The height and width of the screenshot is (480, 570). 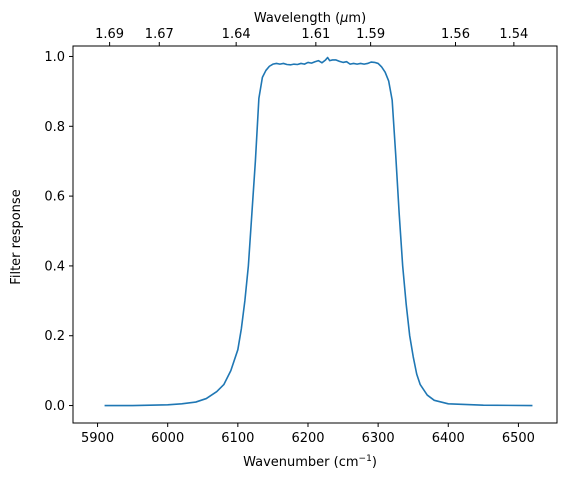 I want to click on y-tick-label: 0.6, so click(x=54, y=197).